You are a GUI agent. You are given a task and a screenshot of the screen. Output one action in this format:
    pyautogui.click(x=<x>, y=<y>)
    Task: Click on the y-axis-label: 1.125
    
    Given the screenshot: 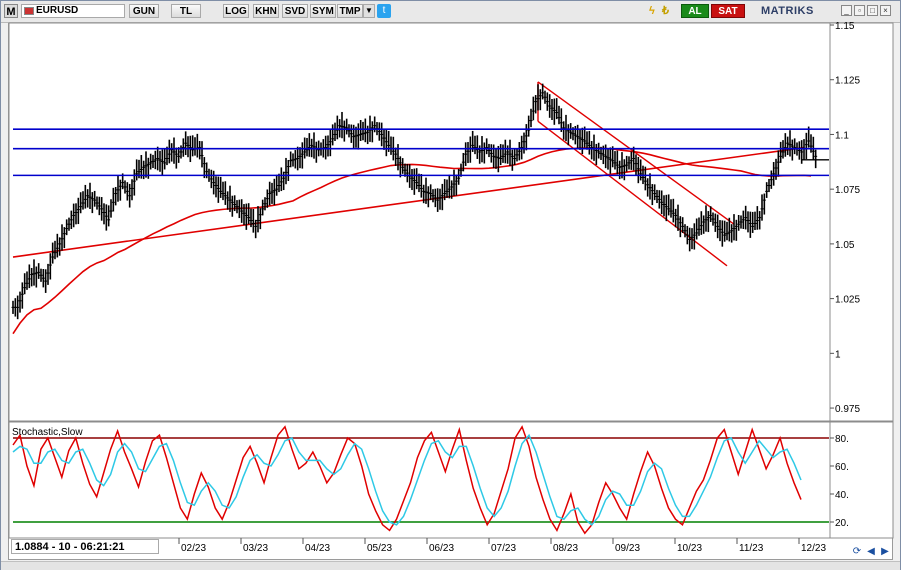 What is the action you would take?
    pyautogui.click(x=847, y=81)
    